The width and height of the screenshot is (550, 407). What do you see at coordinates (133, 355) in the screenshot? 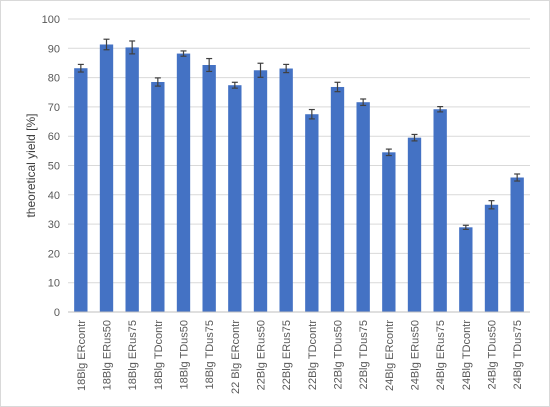
I see `x-tick-label: 18Blg ERus75` at bounding box center [133, 355].